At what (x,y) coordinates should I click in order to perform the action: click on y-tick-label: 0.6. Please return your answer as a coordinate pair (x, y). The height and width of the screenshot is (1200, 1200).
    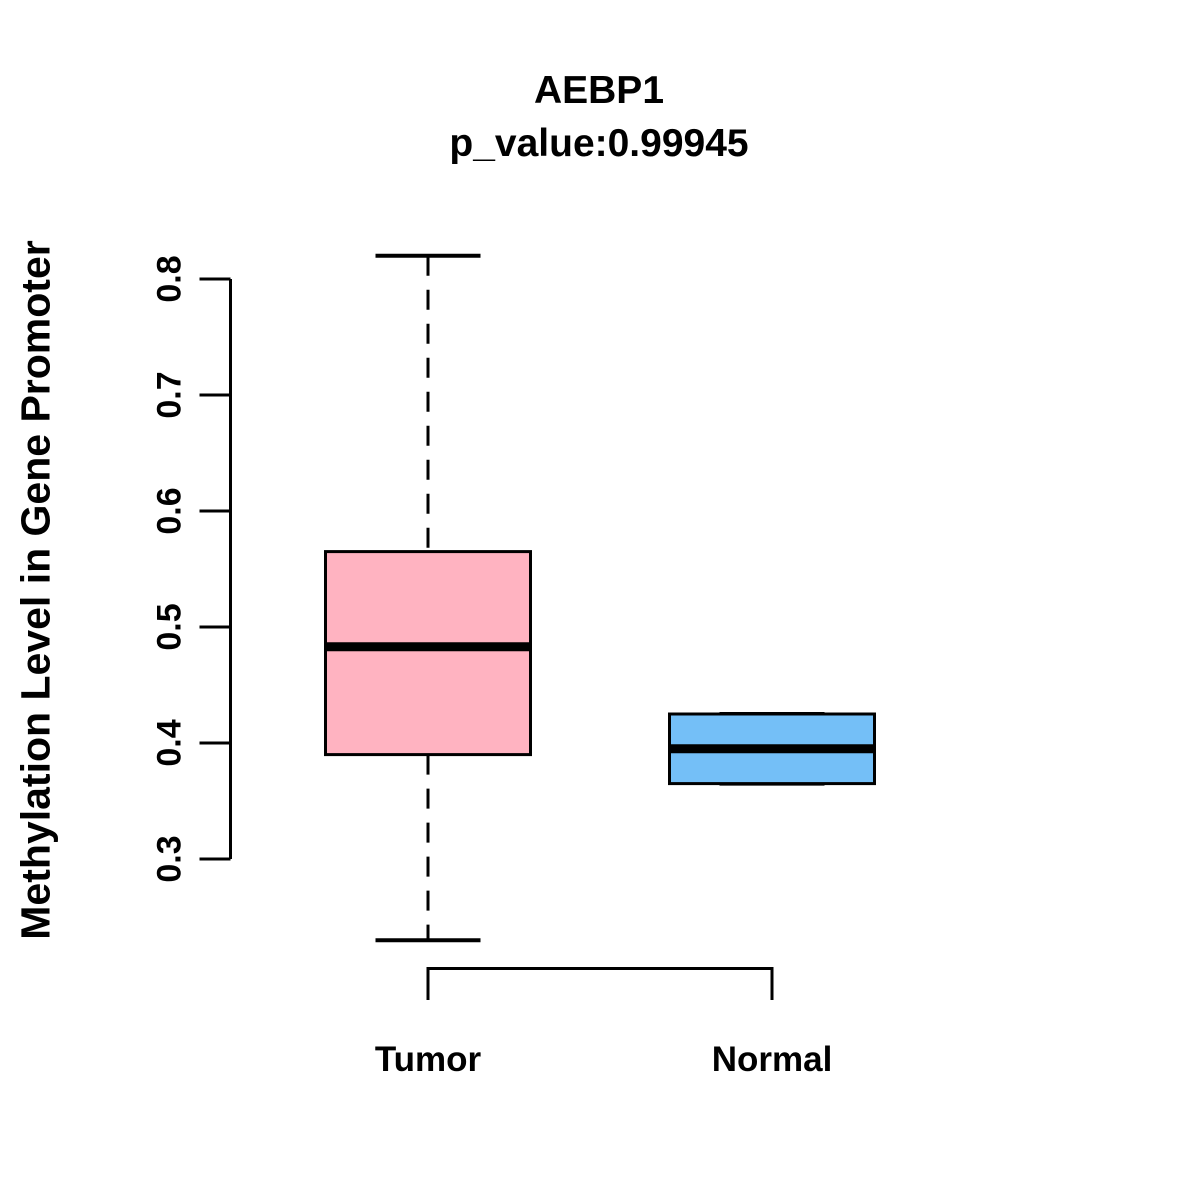
    Looking at the image, I should click on (169, 511).